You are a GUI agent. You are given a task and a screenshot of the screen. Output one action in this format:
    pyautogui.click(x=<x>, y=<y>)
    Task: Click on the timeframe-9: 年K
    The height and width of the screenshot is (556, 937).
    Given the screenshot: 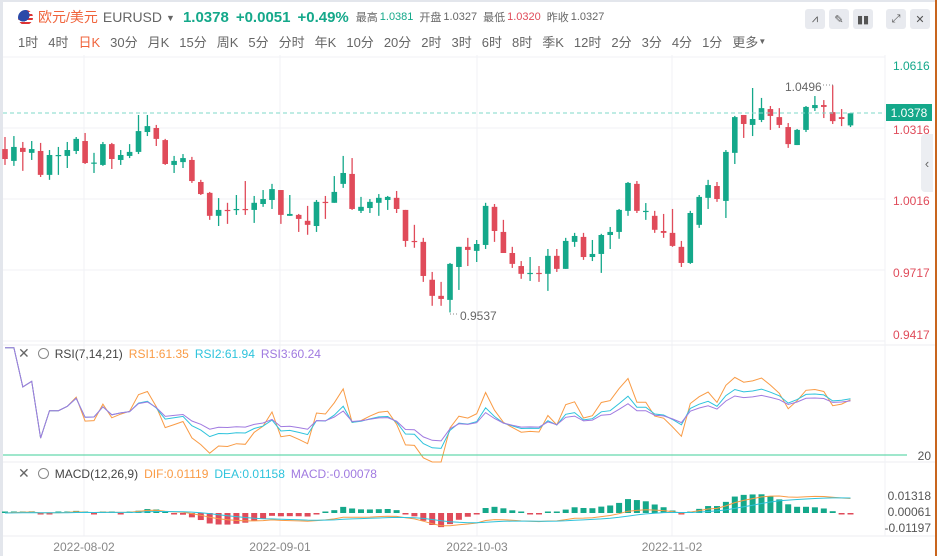 What is the action you would take?
    pyautogui.click(x=325, y=42)
    